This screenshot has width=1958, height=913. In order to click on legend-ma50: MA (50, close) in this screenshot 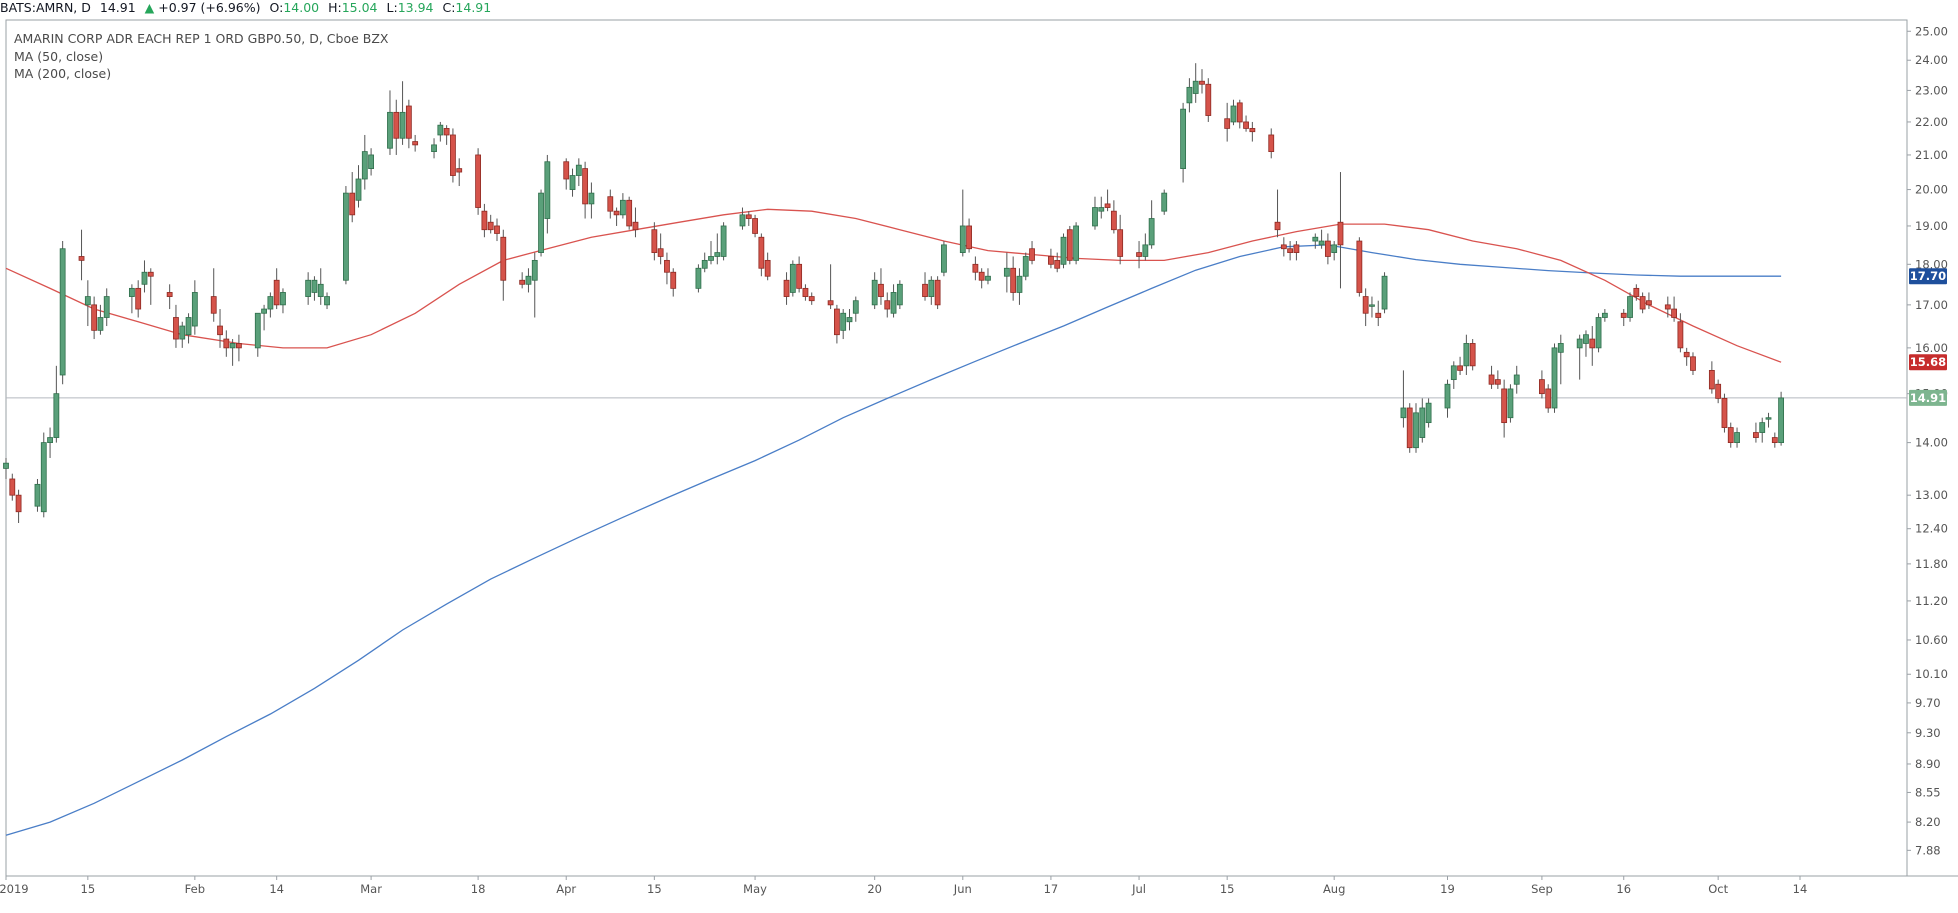, I will do `click(59, 56)`.